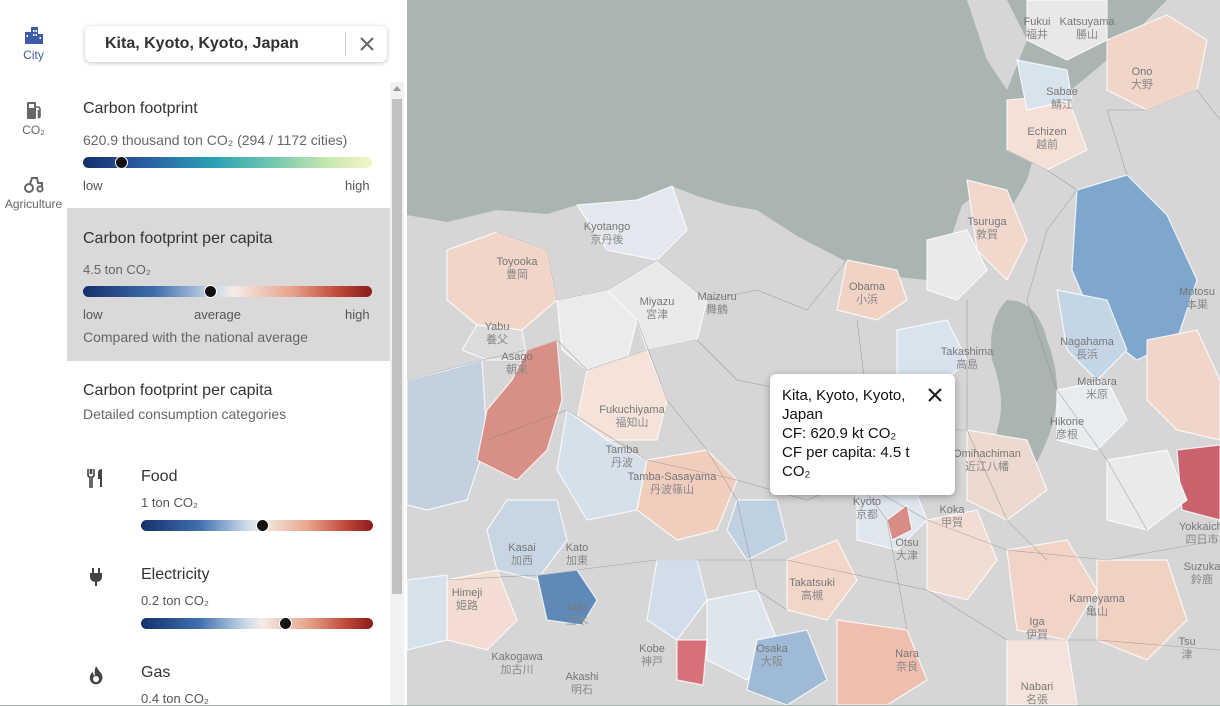 This screenshot has height=706, width=1220. What do you see at coordinates (652, 661) in the screenshot?
I see `place-label-ja: 神戸` at bounding box center [652, 661].